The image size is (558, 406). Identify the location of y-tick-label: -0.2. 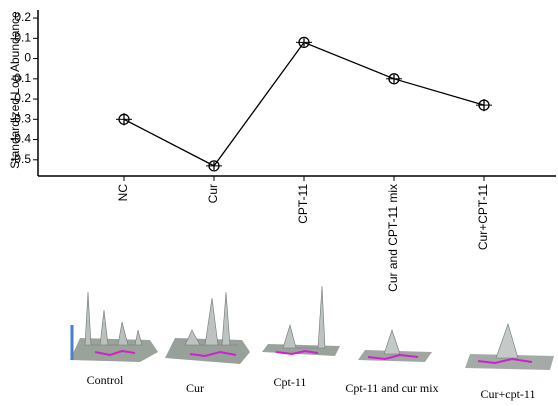
(20, 98).